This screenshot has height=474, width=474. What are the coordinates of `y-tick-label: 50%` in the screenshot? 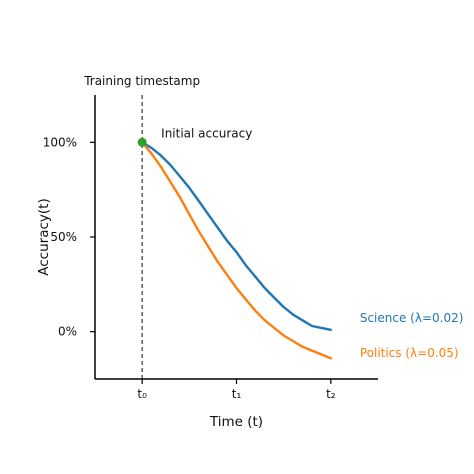 It's located at (63, 237).